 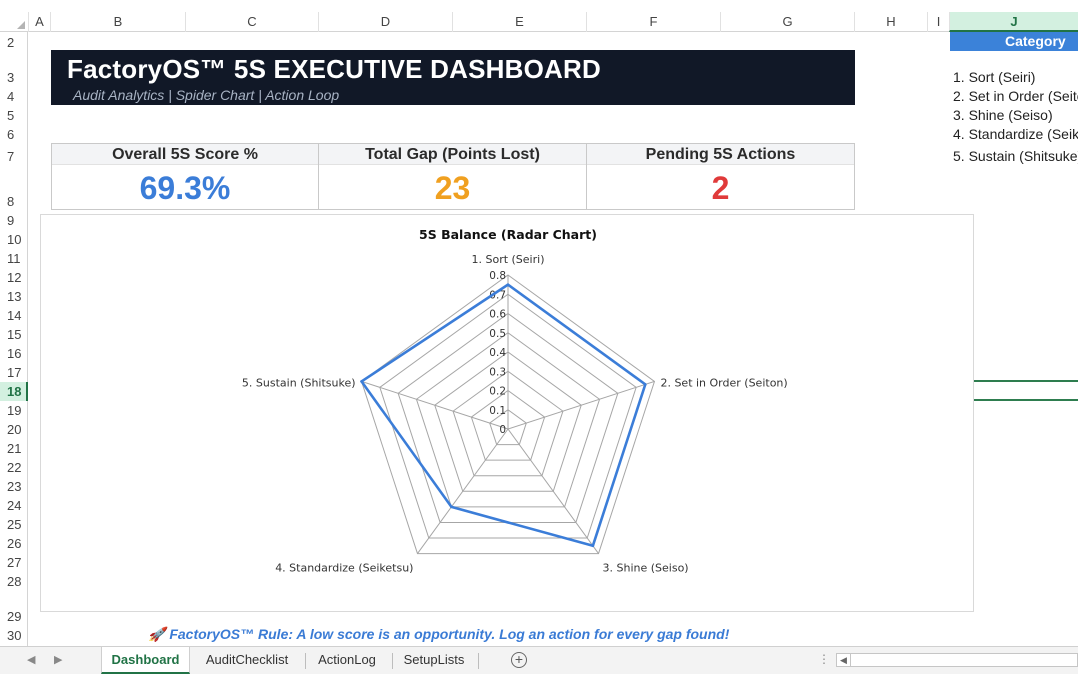 I want to click on column-header-j: J, so click(x=1013, y=22).